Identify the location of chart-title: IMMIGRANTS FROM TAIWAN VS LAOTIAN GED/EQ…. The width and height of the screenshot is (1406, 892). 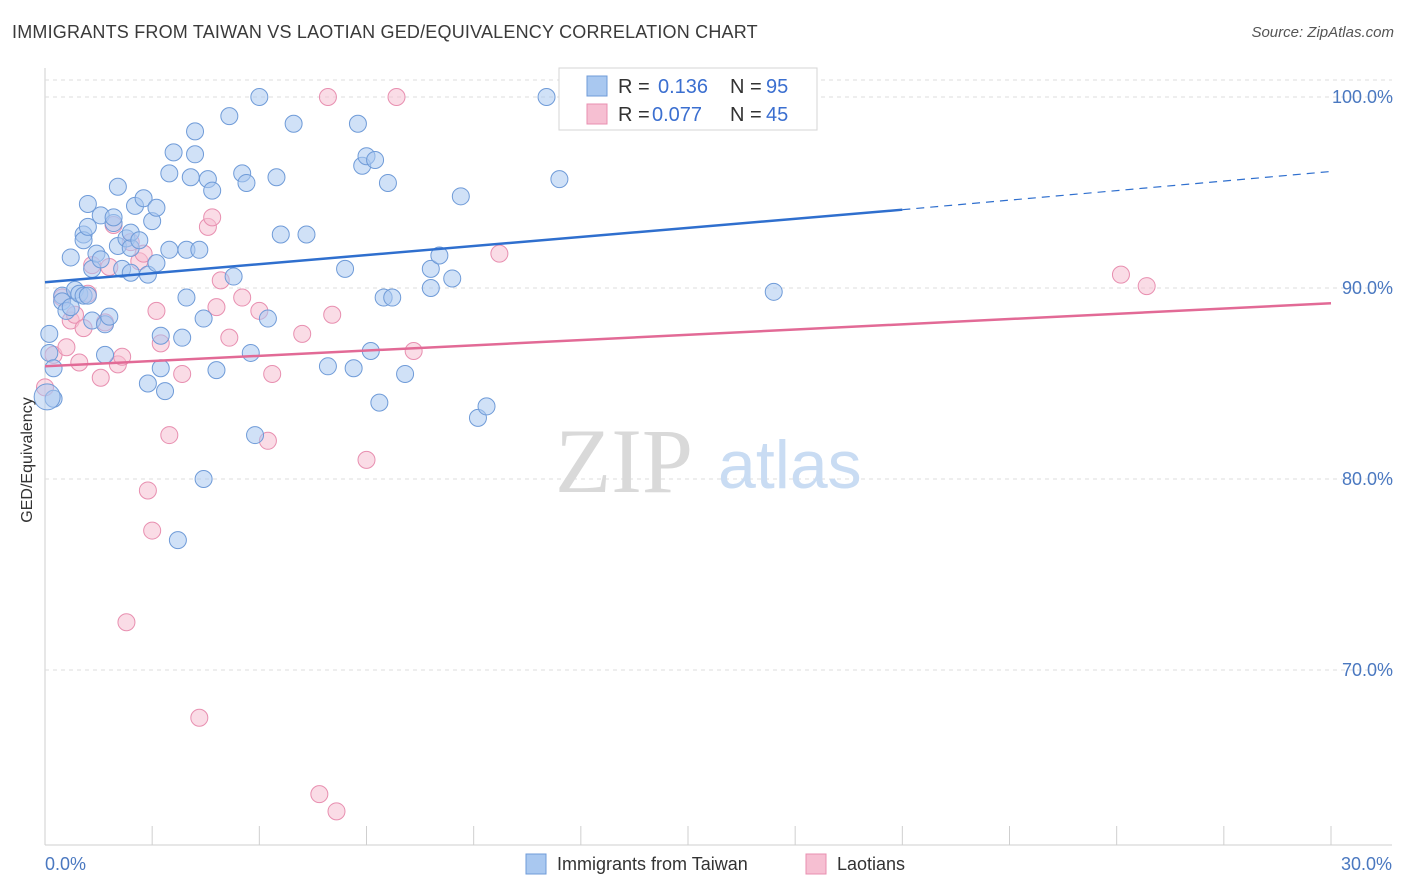
(385, 32).